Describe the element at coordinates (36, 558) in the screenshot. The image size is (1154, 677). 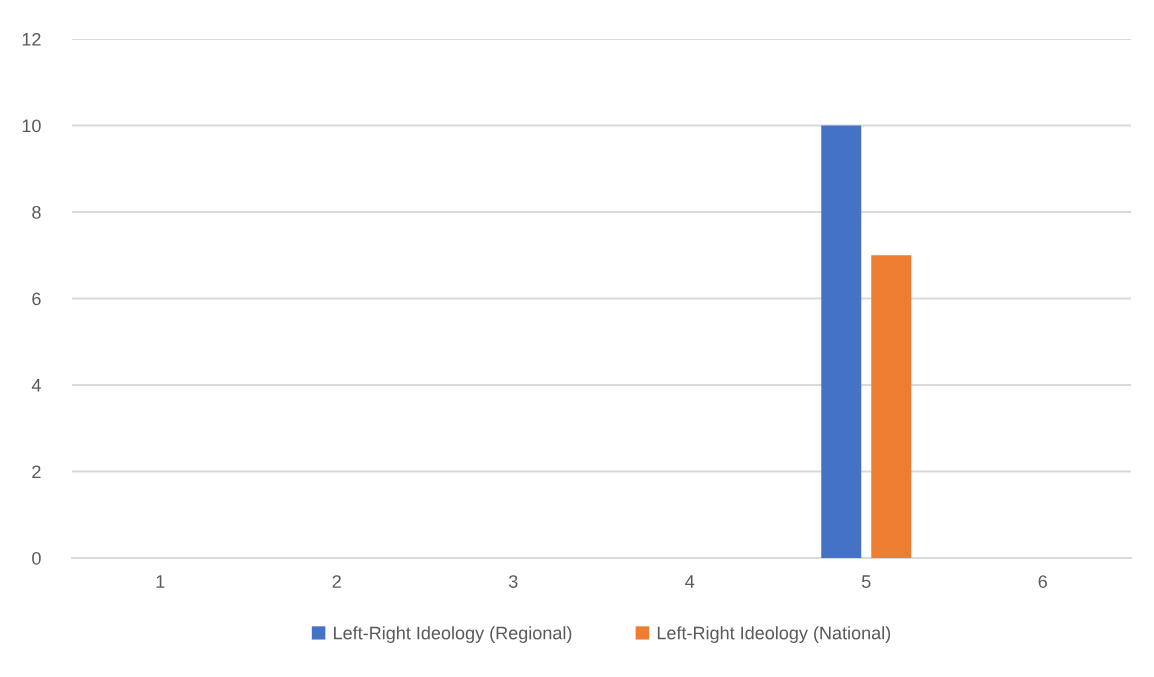
I see `y-tick-label: 0` at that location.